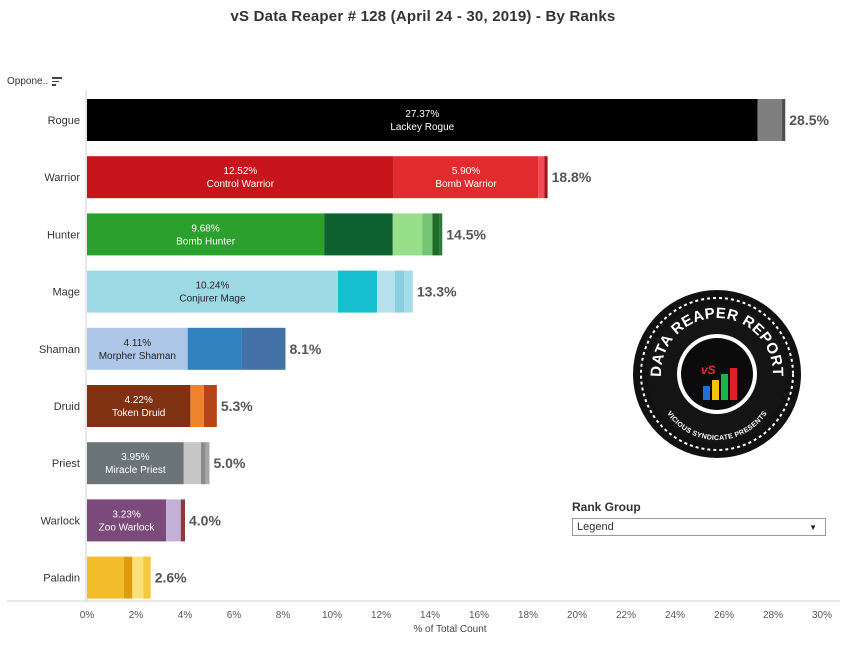 The width and height of the screenshot is (846, 645). I want to click on bar-total-label: 5.0%, so click(230, 463).